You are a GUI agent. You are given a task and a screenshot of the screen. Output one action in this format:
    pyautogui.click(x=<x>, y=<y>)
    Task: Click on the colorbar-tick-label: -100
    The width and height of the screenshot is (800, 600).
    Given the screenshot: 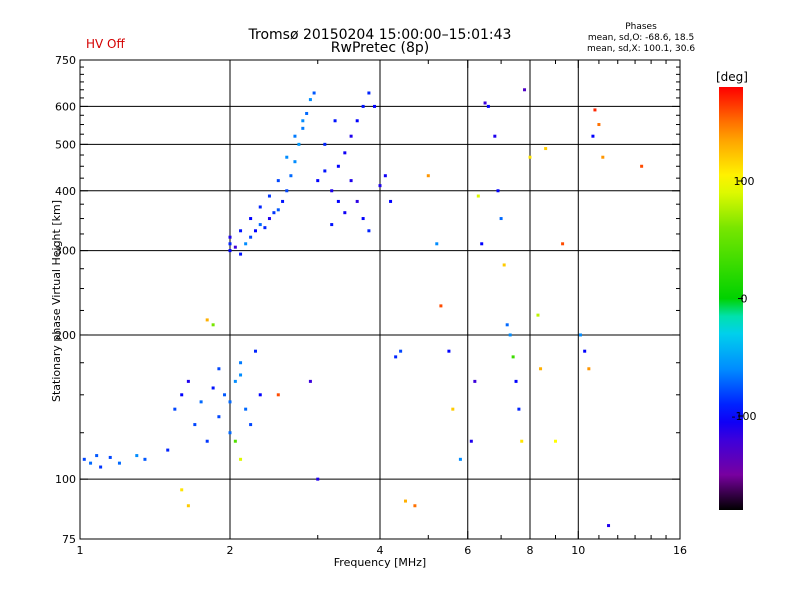 What is the action you would take?
    pyautogui.click(x=744, y=416)
    